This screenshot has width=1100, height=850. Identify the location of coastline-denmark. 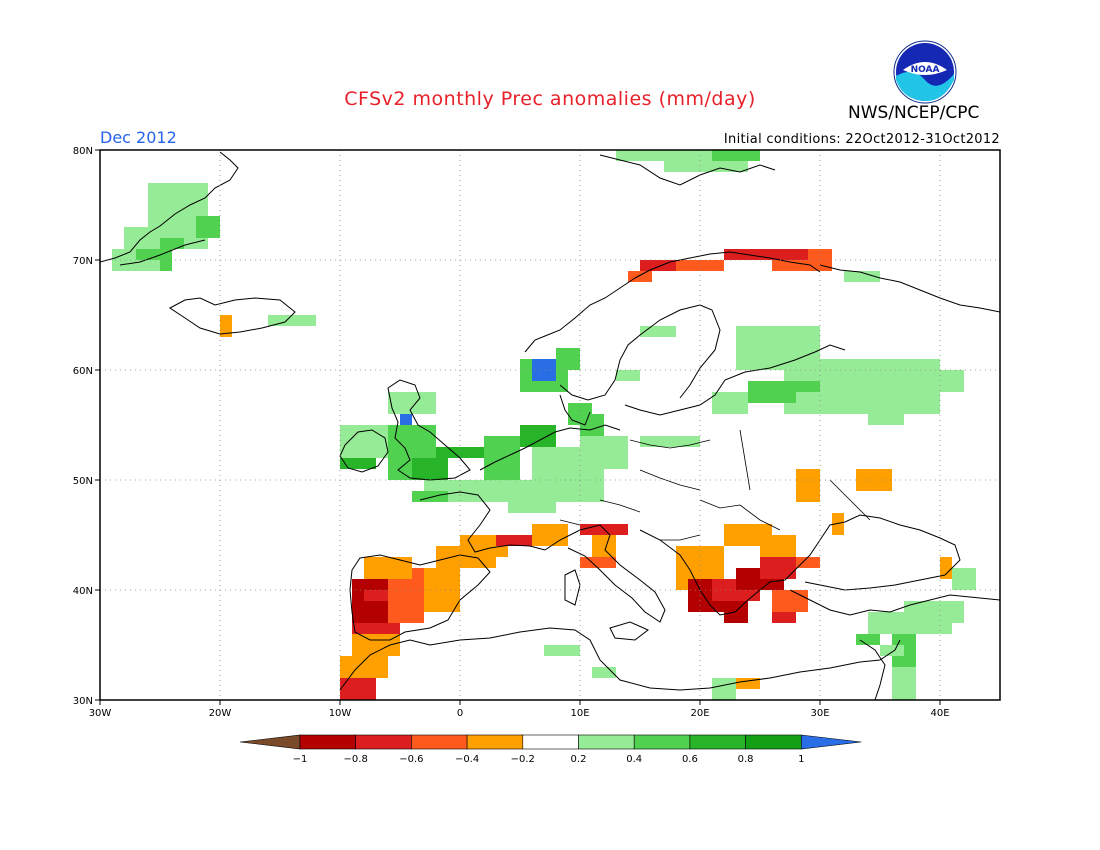
(575, 410).